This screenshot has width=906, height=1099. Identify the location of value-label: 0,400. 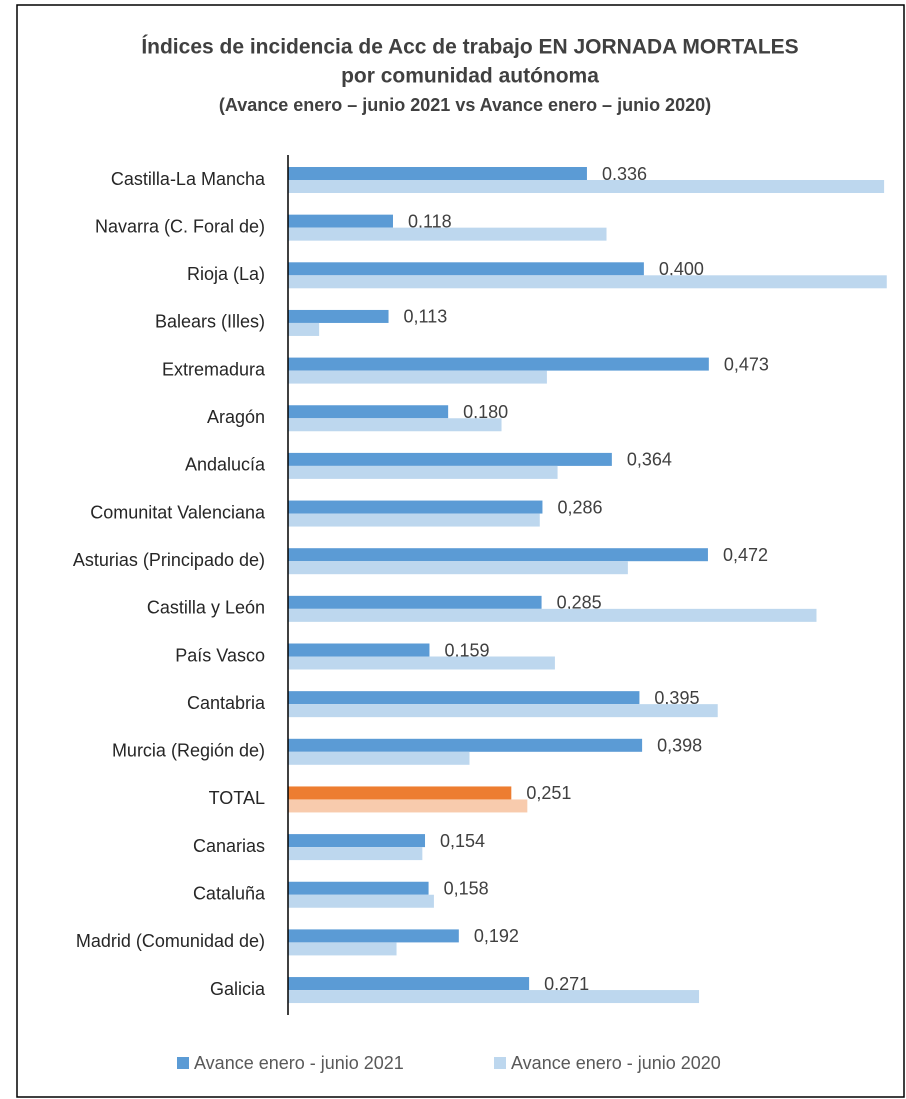
(681, 269).